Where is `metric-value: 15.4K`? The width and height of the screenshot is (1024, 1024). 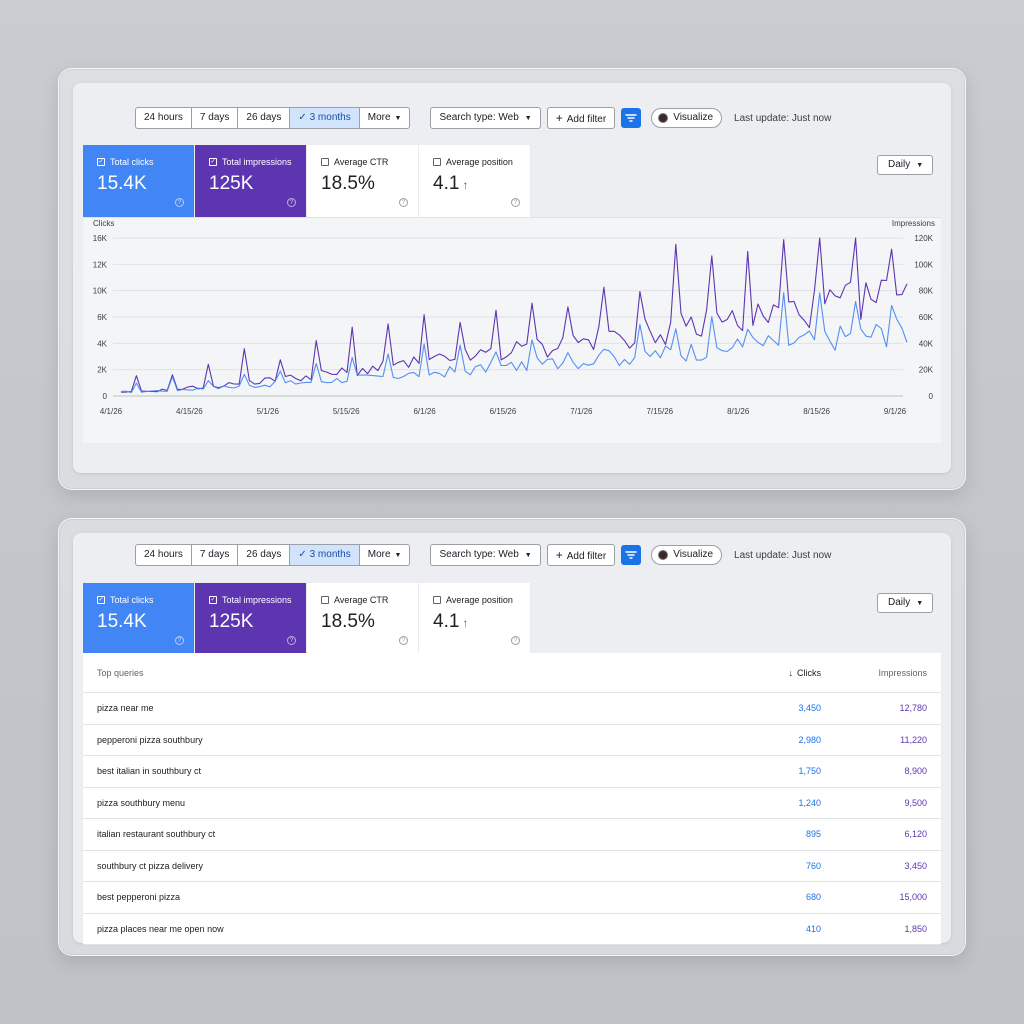
metric-value: 15.4K is located at coordinates (122, 183).